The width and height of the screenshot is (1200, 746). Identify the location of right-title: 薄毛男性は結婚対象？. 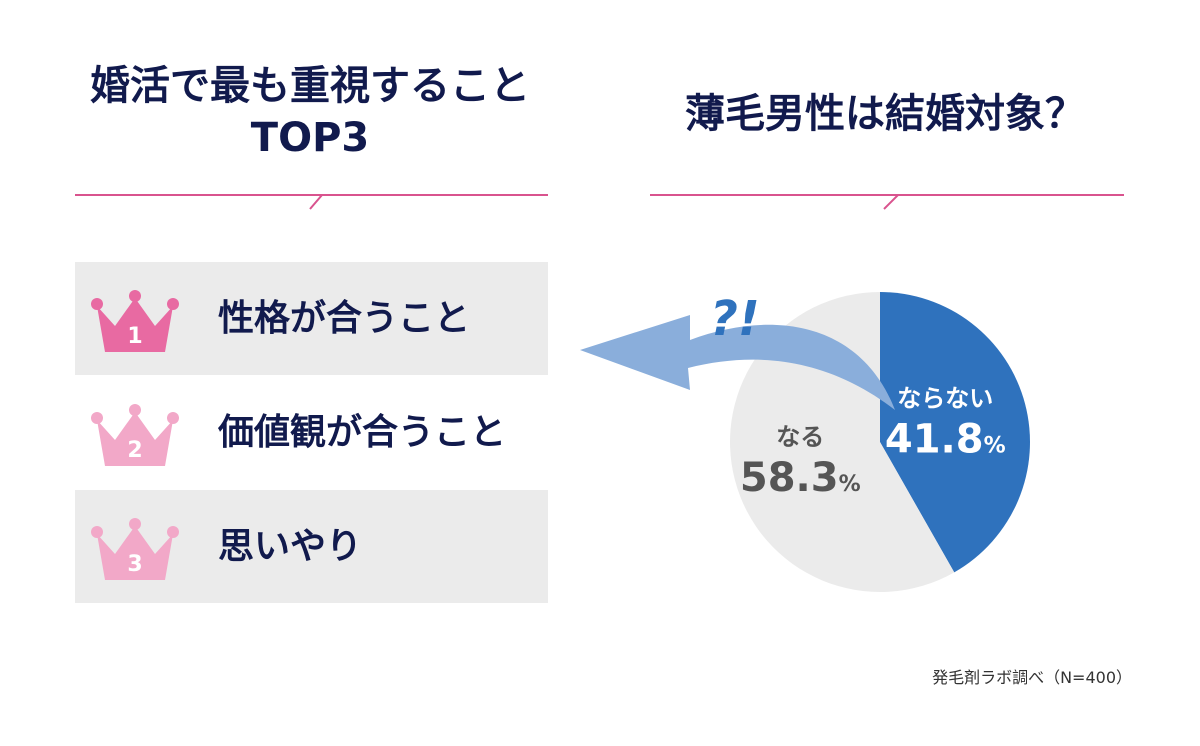
(885, 114).